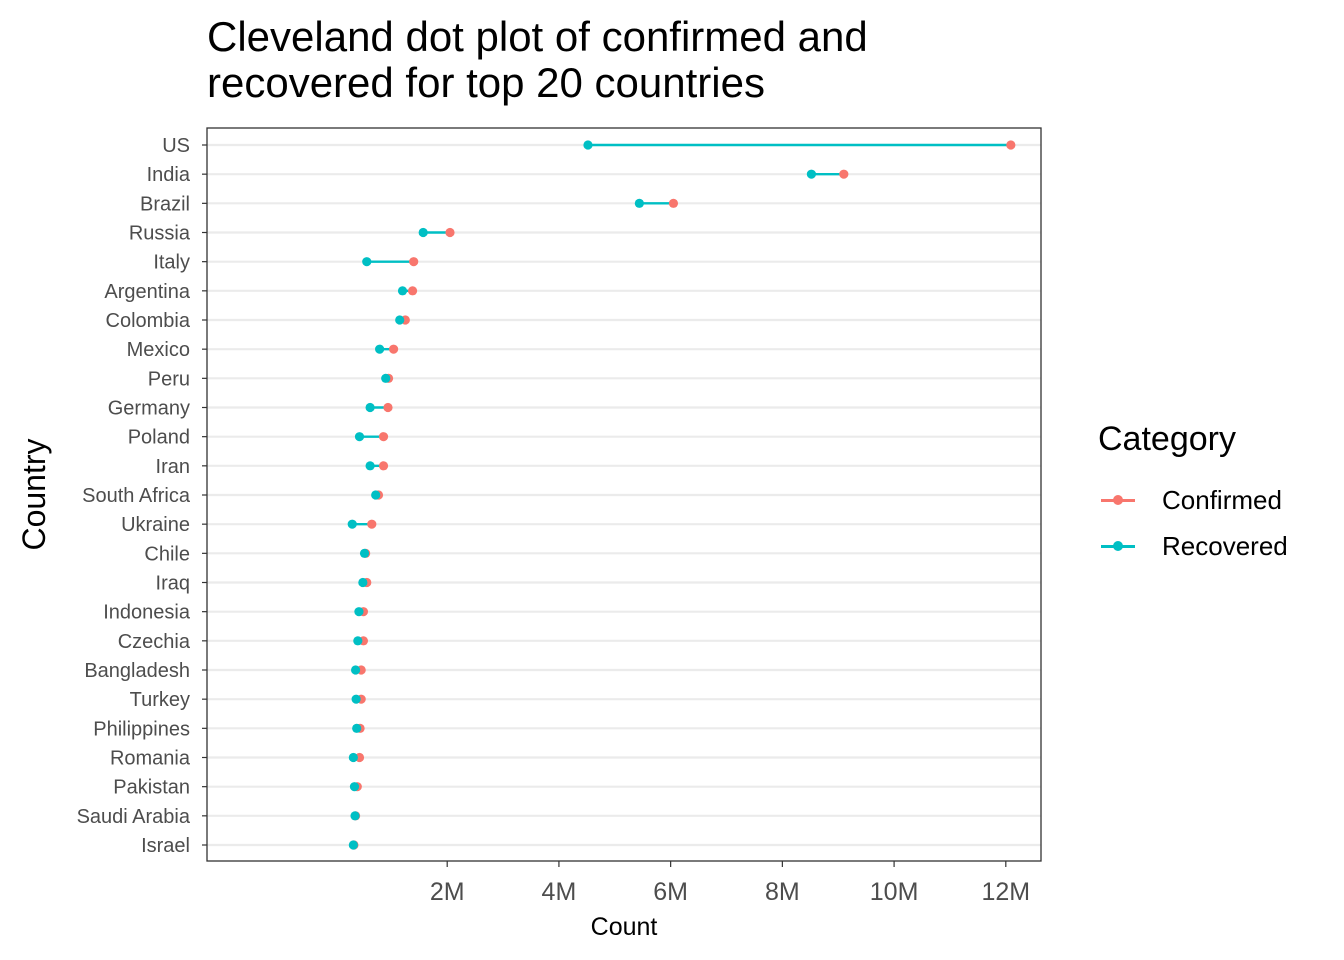 This screenshot has height=960, width=1344. What do you see at coordinates (1005, 892) in the screenshot?
I see `x-tick-label-5: 12M` at bounding box center [1005, 892].